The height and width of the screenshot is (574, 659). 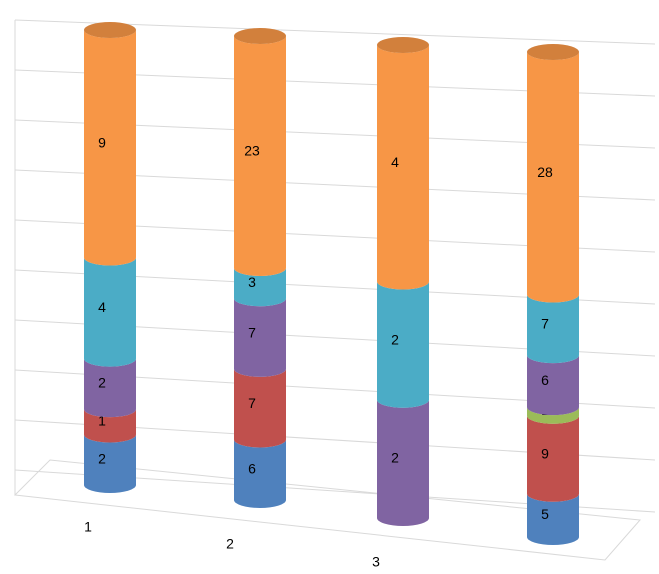 I want to click on x-tick-label: 2, so click(x=230, y=544).